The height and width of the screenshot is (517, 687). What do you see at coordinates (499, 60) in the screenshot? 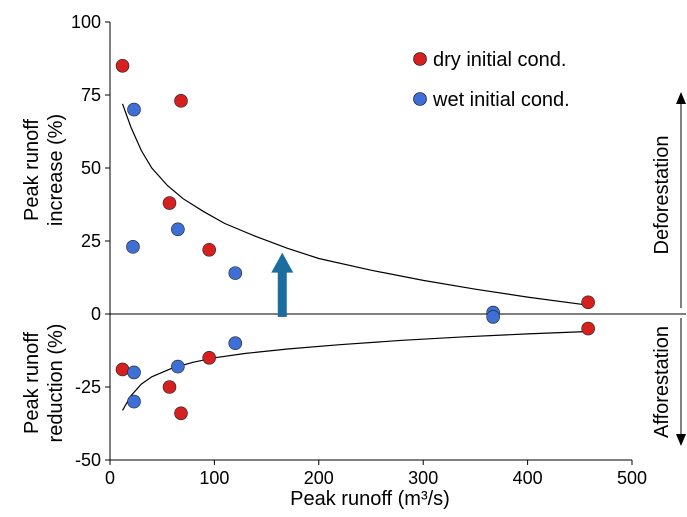
I see `legend-label-dry: dry initial cond.` at bounding box center [499, 60].